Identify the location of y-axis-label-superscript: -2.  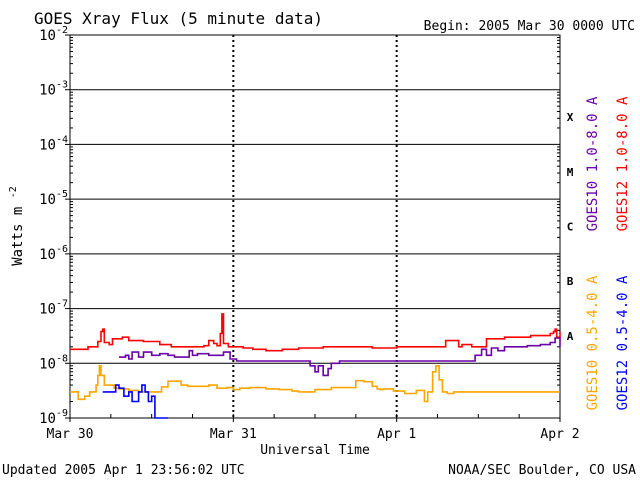
(13, 192).